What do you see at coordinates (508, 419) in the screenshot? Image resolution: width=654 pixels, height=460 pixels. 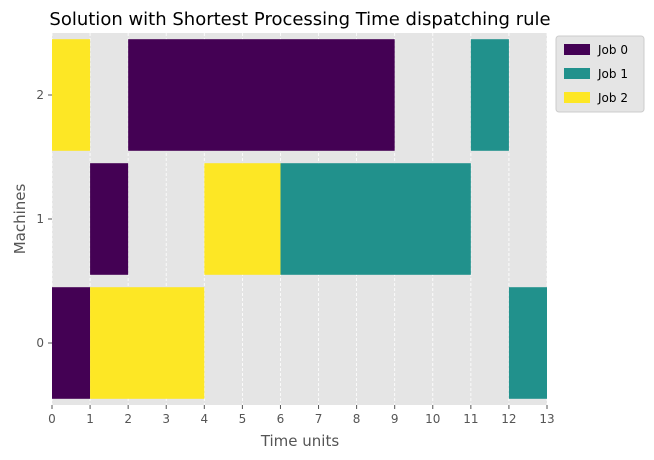 I see `x-tick-label: 12` at bounding box center [508, 419].